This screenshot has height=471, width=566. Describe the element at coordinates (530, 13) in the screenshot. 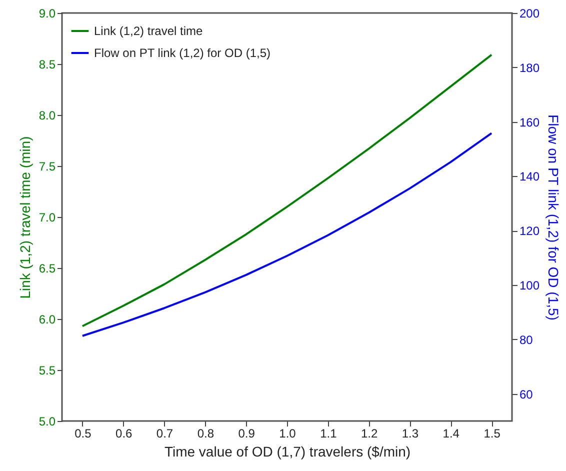

I see `y2-tick-label: 200` at that location.